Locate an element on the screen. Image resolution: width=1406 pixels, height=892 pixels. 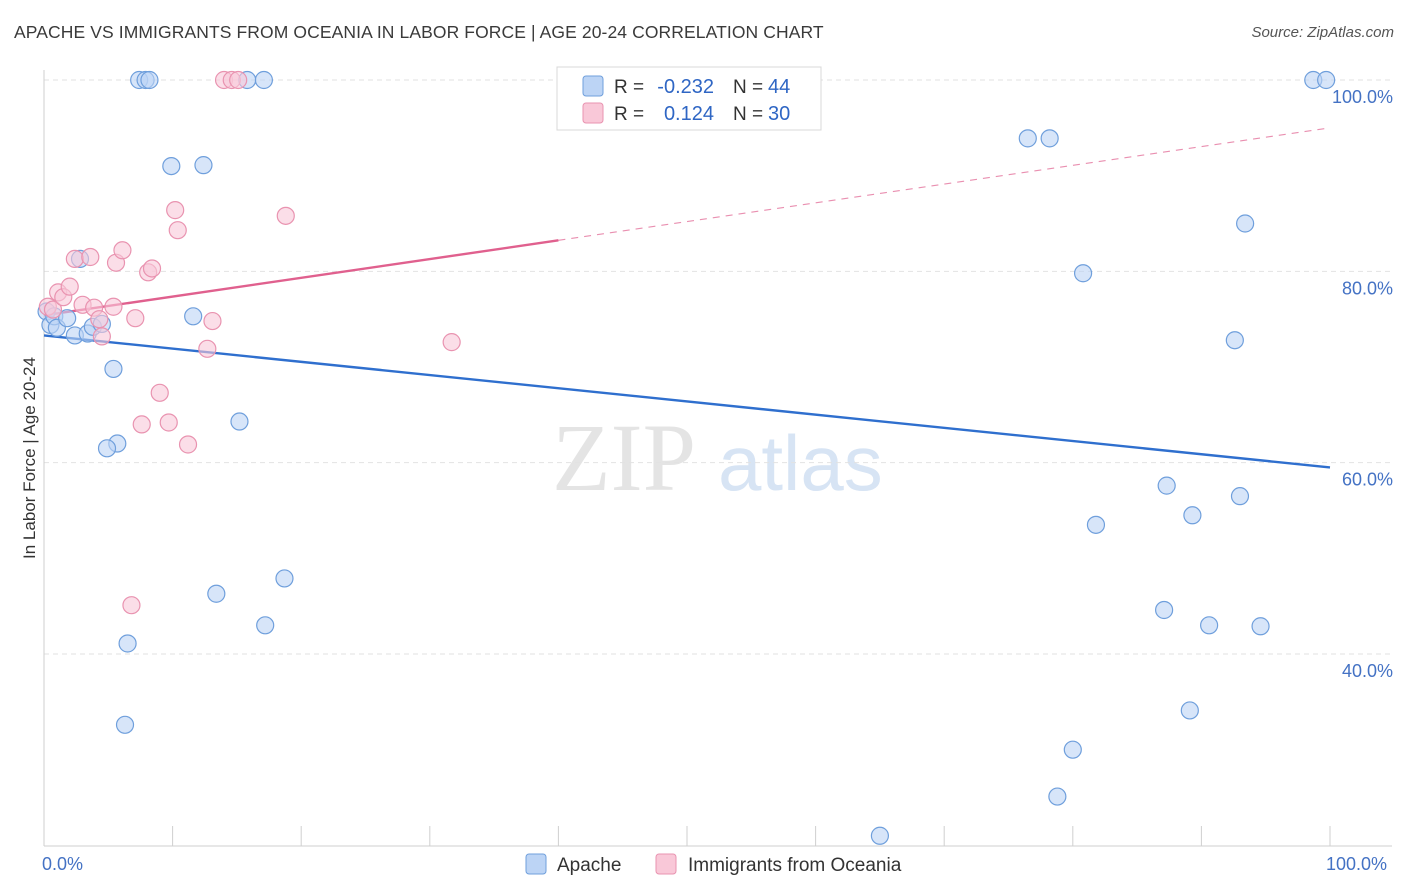
bottom-legend-label-oceania: Immigrants from Oceania is located at coordinates (795, 865).